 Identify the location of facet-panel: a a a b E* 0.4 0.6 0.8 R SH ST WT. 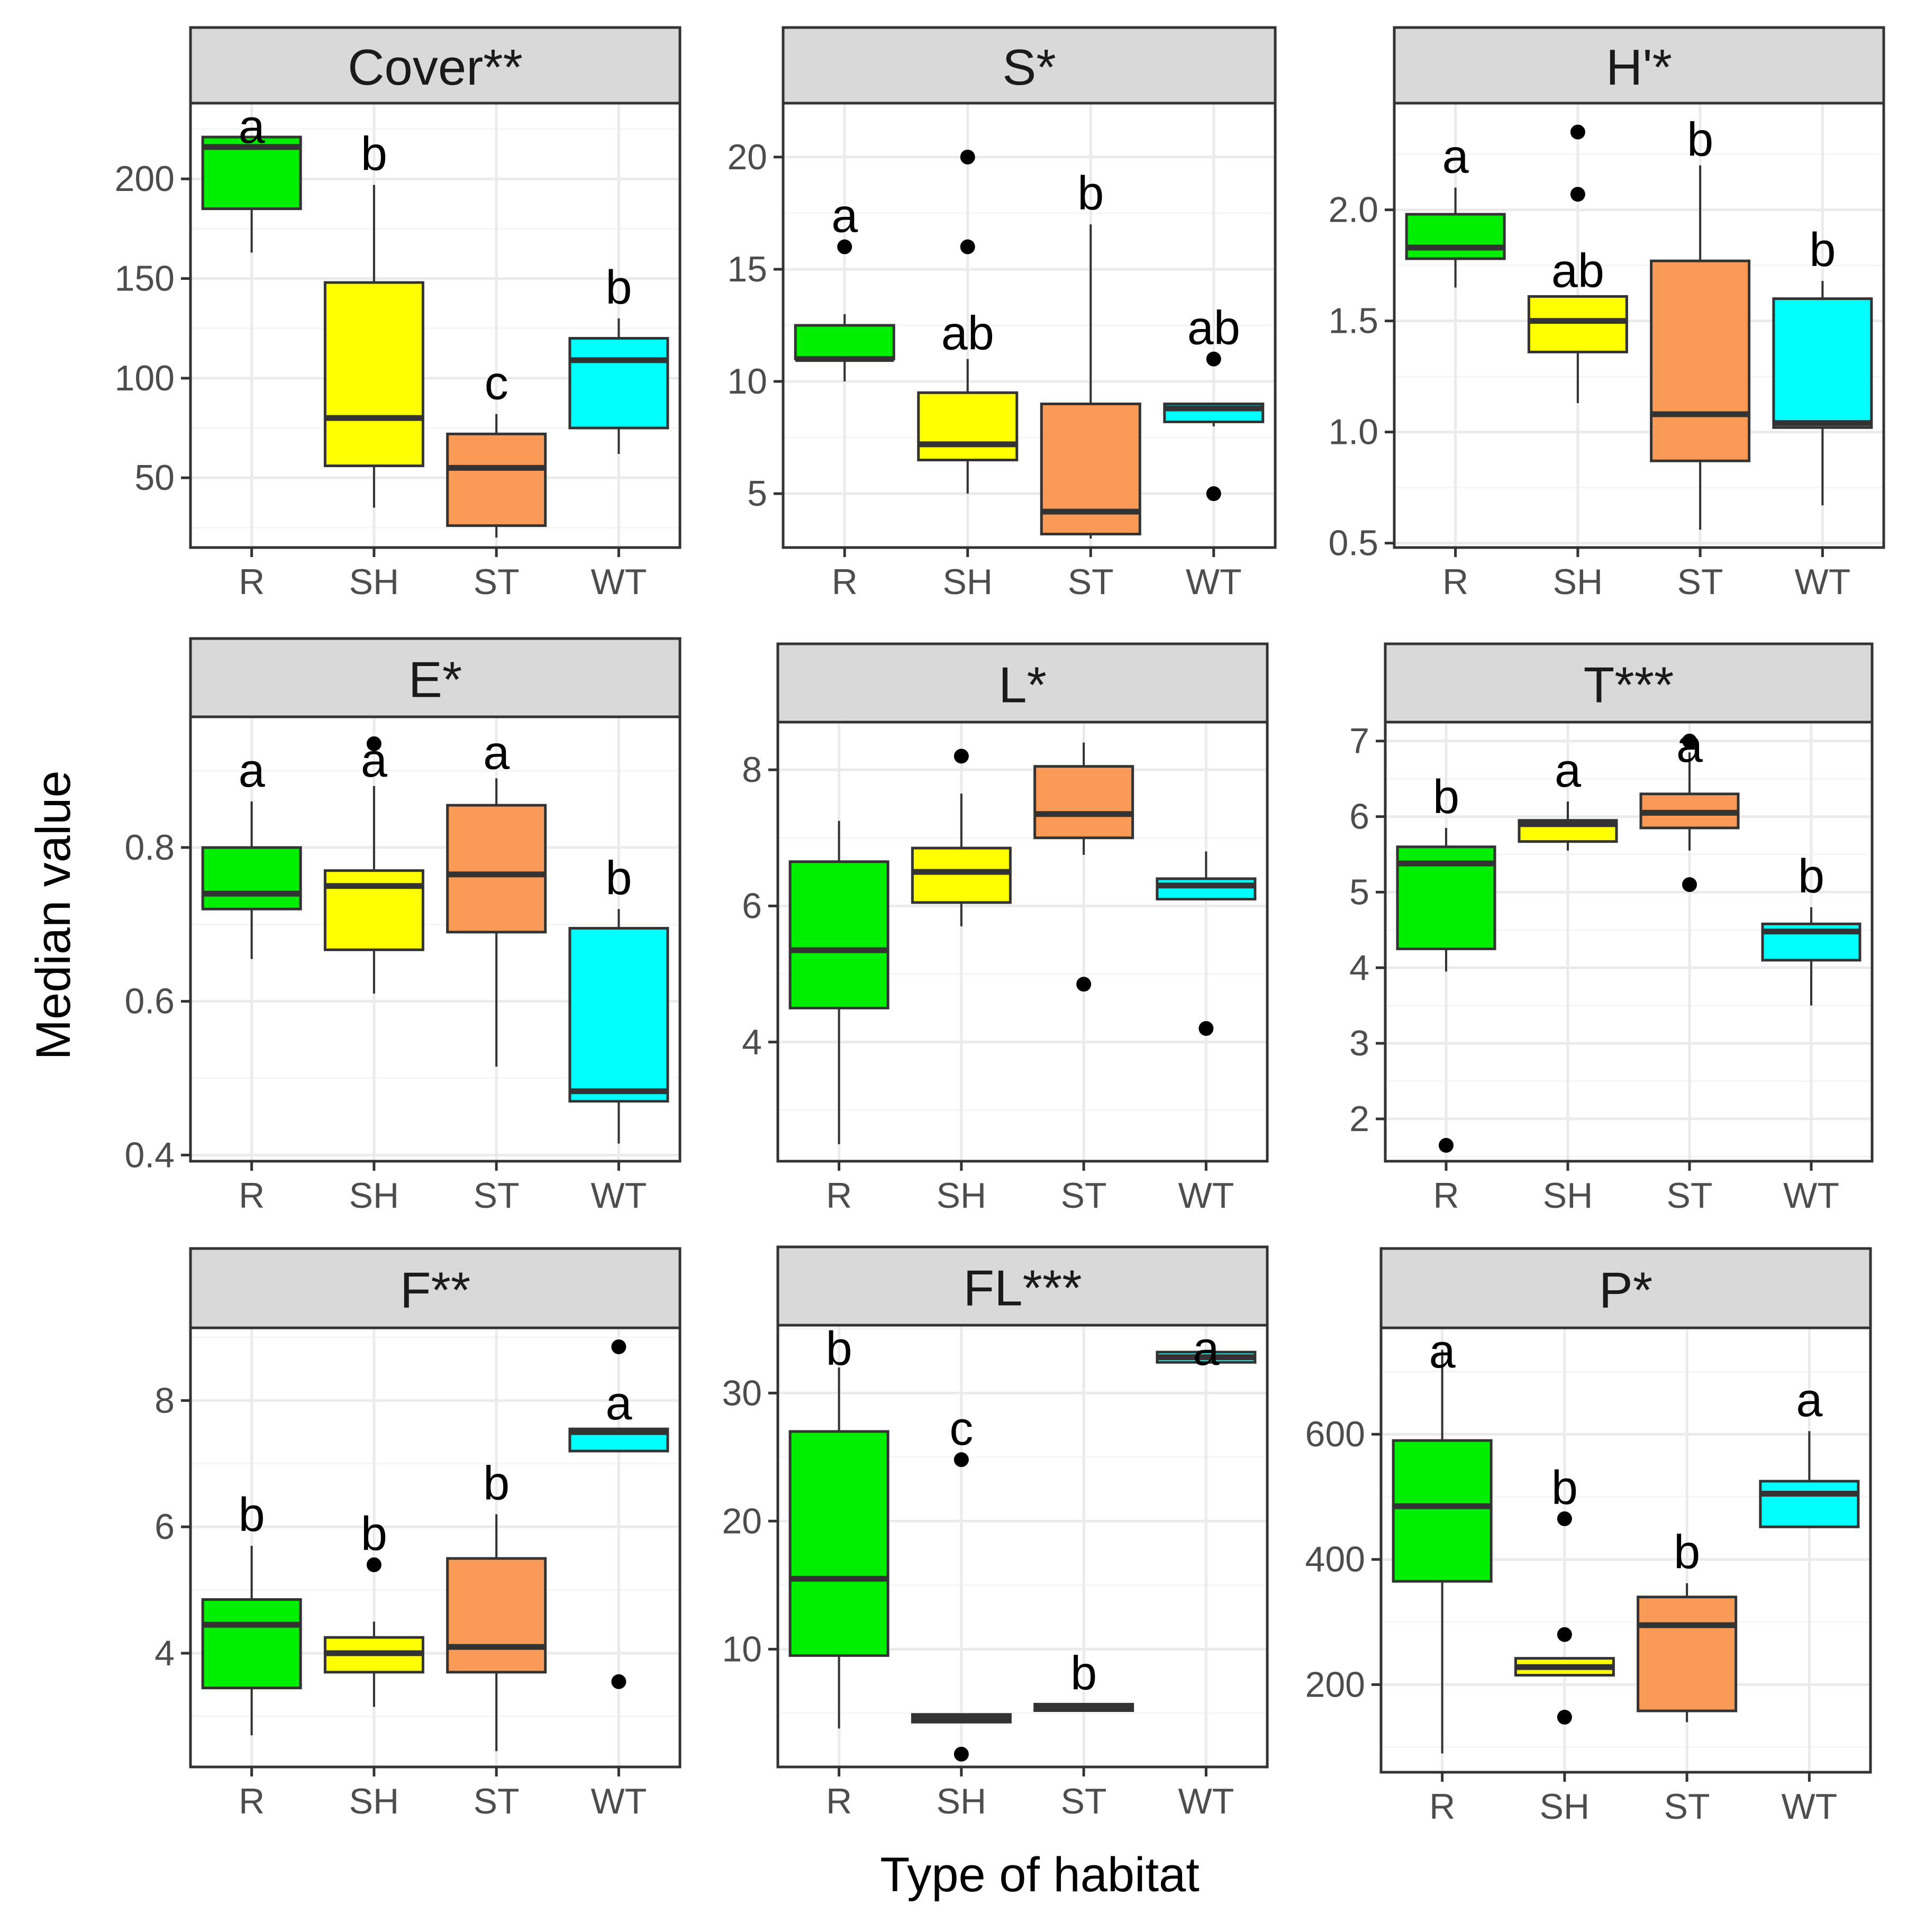
(403, 927).